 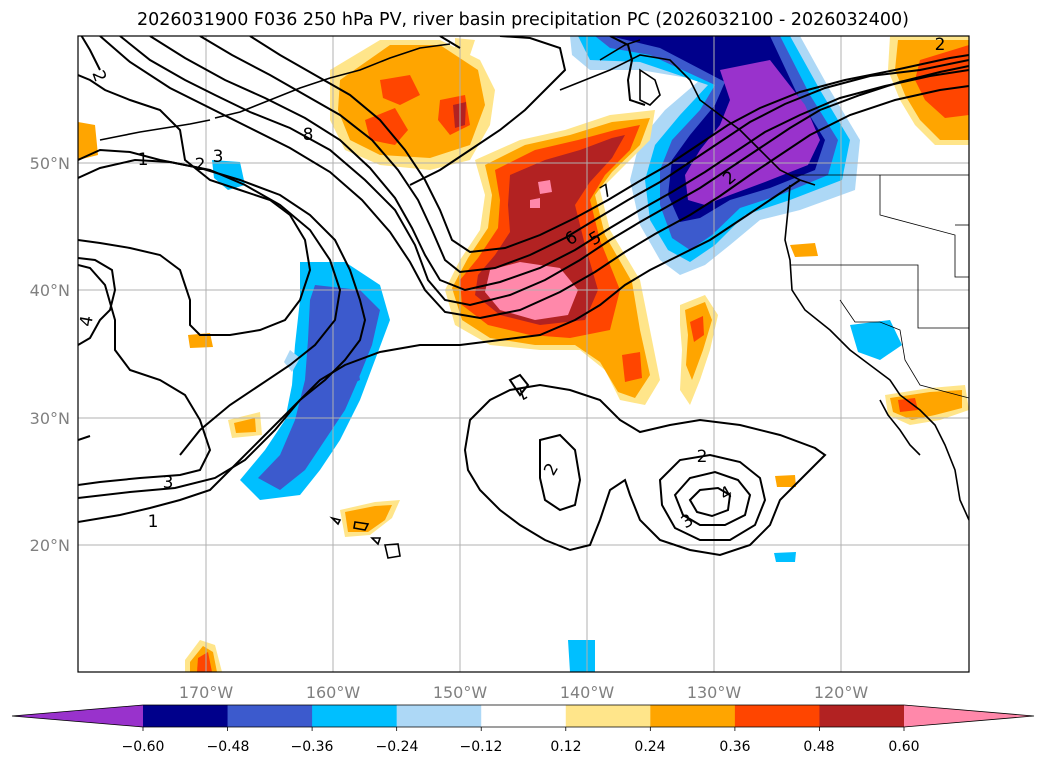 What do you see at coordinates (903, 747) in the screenshot?
I see `colorbar-tick-label: 0.60` at bounding box center [903, 747].